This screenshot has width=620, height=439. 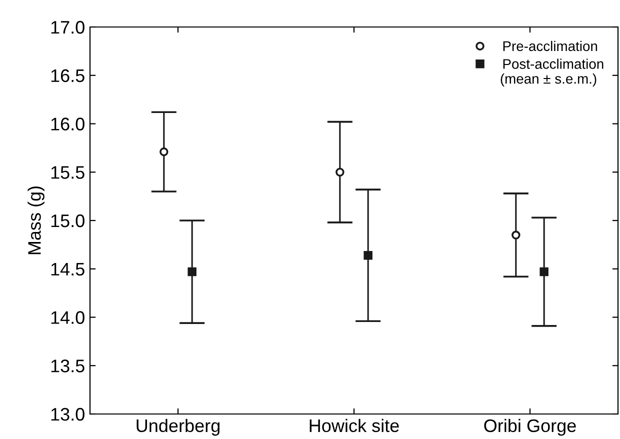 I want to click on y-tick-label: 16.0, so click(x=67, y=124).